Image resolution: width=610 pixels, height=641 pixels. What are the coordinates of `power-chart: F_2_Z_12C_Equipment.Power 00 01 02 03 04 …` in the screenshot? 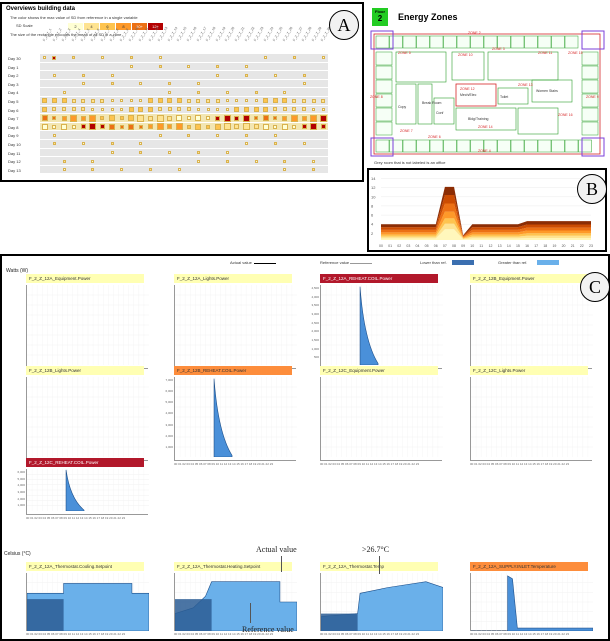 It's located at (383, 418).